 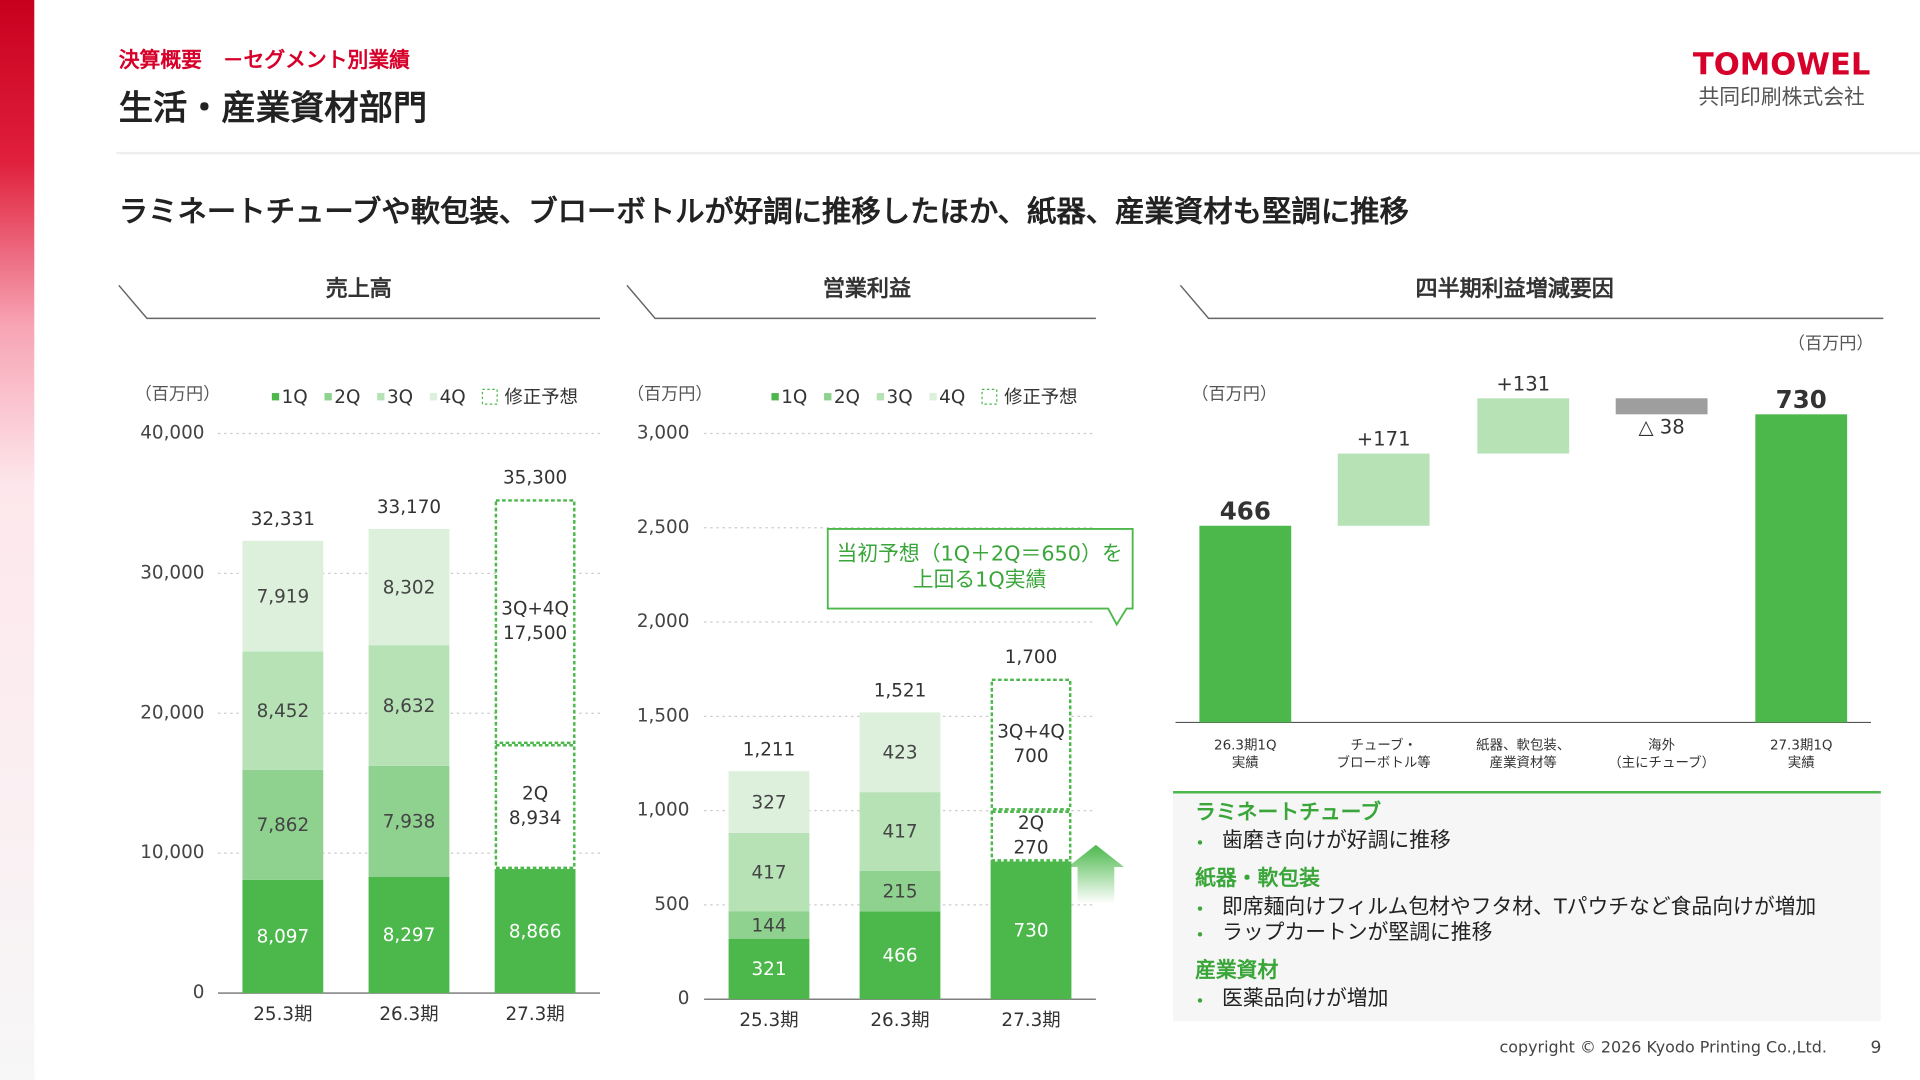 I want to click on y-tick-label: 500, so click(x=671, y=904).